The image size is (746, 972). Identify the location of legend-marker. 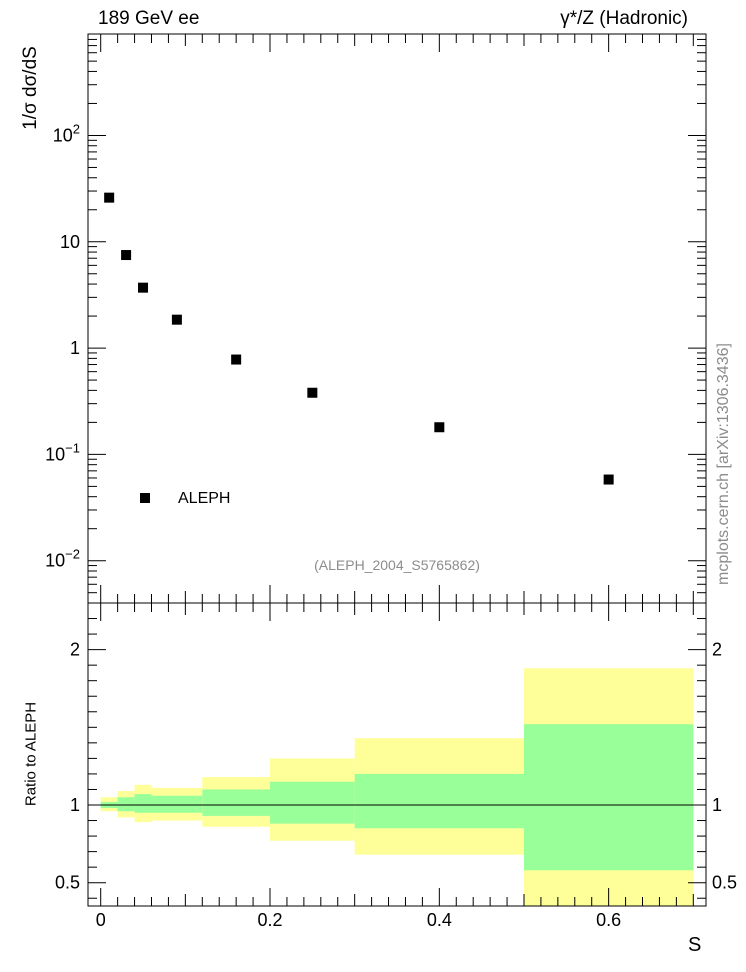
(145, 498).